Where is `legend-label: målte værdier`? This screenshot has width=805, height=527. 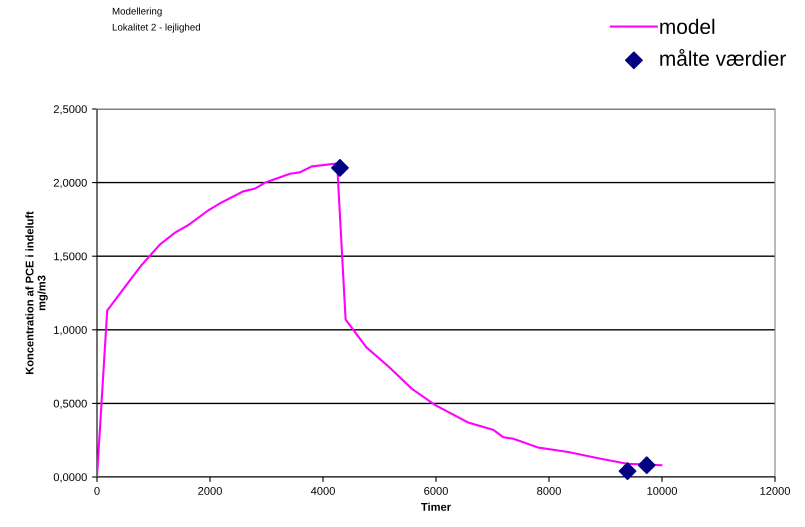
legend-label: målte værdier is located at coordinates (723, 57).